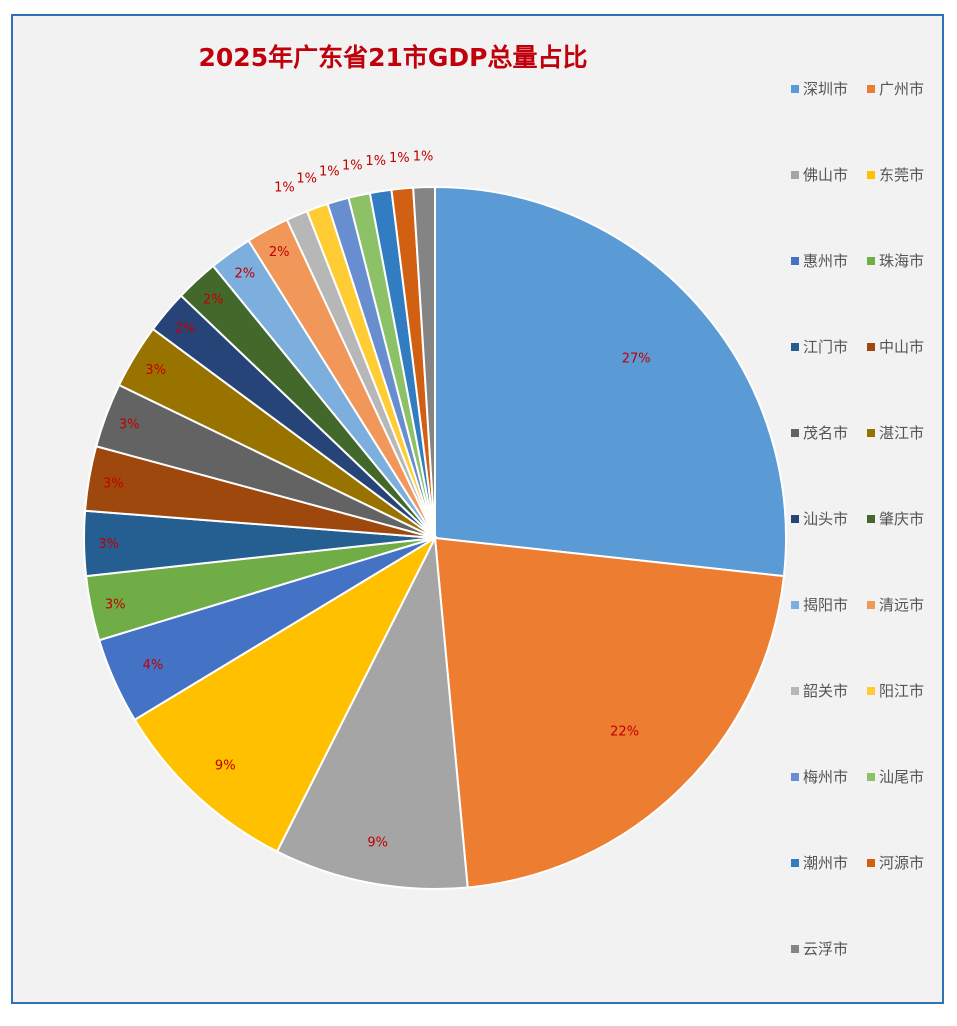 The width and height of the screenshot is (957, 1026). I want to click on legend-item: 珠海市, so click(905, 295).